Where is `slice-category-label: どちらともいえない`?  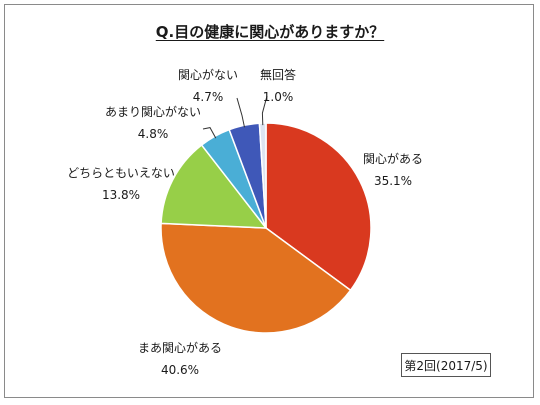
slice-category-label: どちらともいえない is located at coordinates (121, 173).